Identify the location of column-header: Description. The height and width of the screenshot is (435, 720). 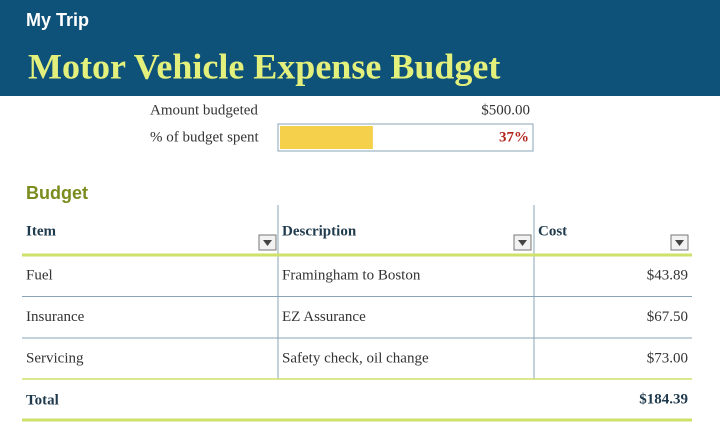
(319, 231).